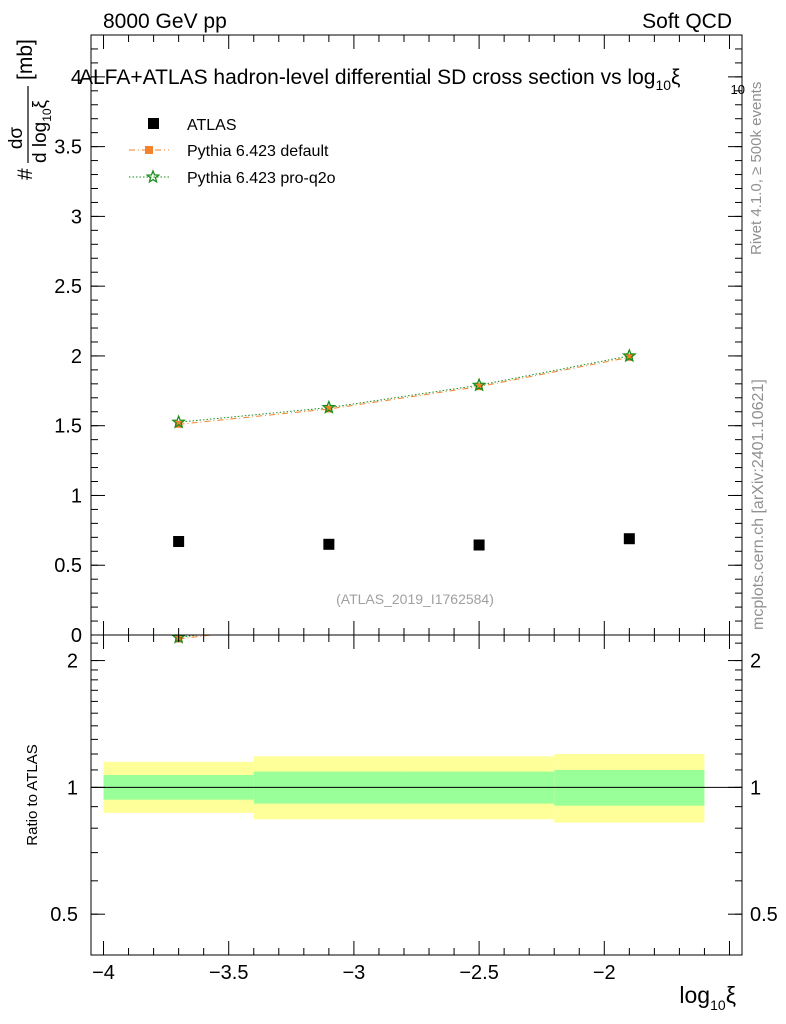 The width and height of the screenshot is (786, 1024). I want to click on ratio-y-axis-label: Ratio to ATLAS, so click(32, 794).